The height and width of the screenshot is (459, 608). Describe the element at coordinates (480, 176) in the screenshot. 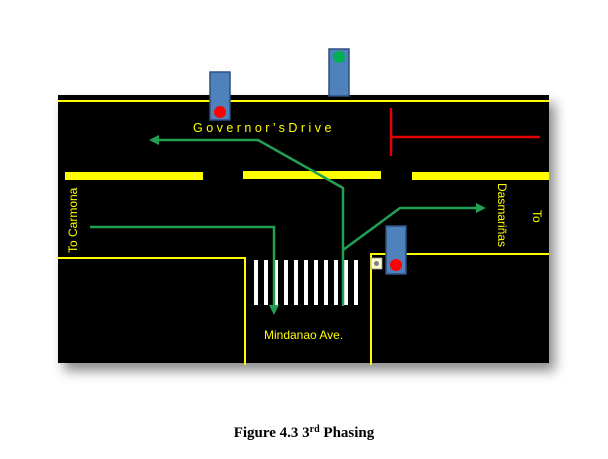

I see `median-bar-east` at that location.